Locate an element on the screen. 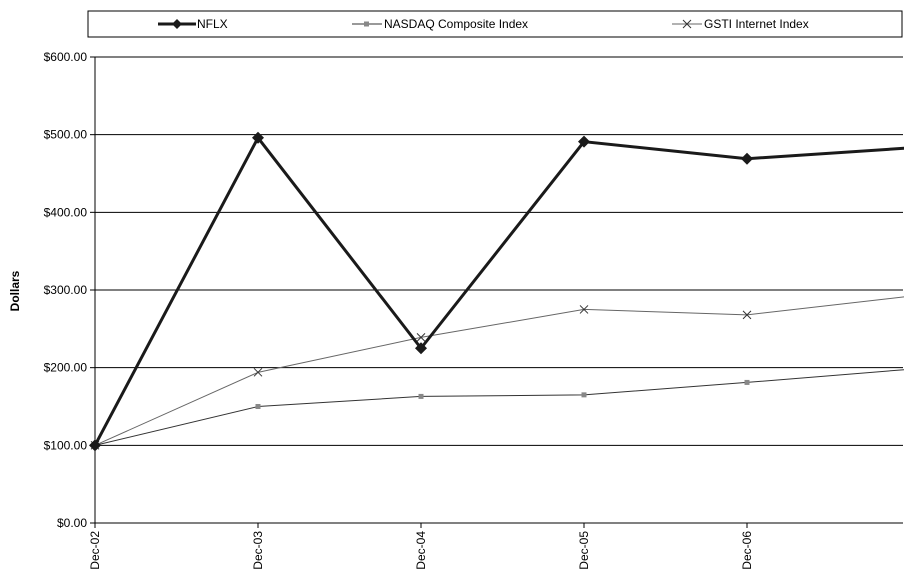 Image resolution: width=904 pixels, height=572 pixels. legend-label-nflx: NFLX is located at coordinates (212, 24).